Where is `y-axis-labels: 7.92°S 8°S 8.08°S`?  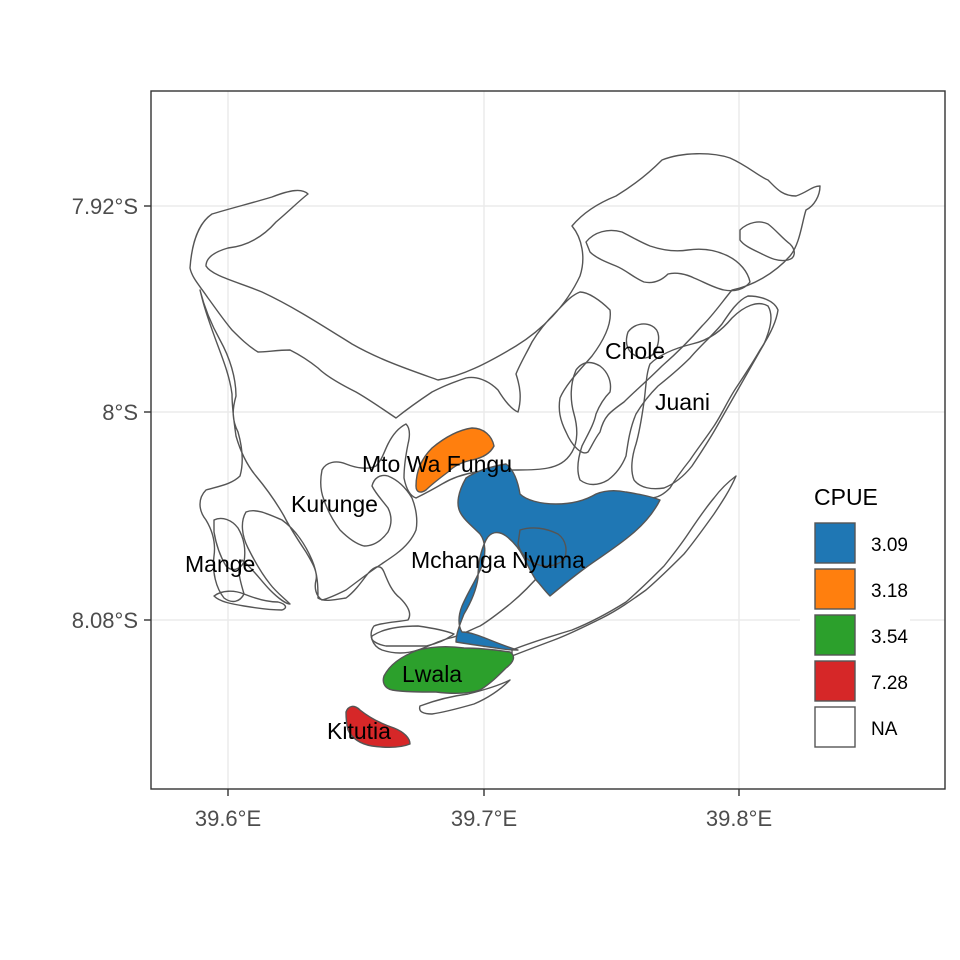
y-axis-labels: 7.92°S 8°S 8.08°S is located at coordinates (105, 413).